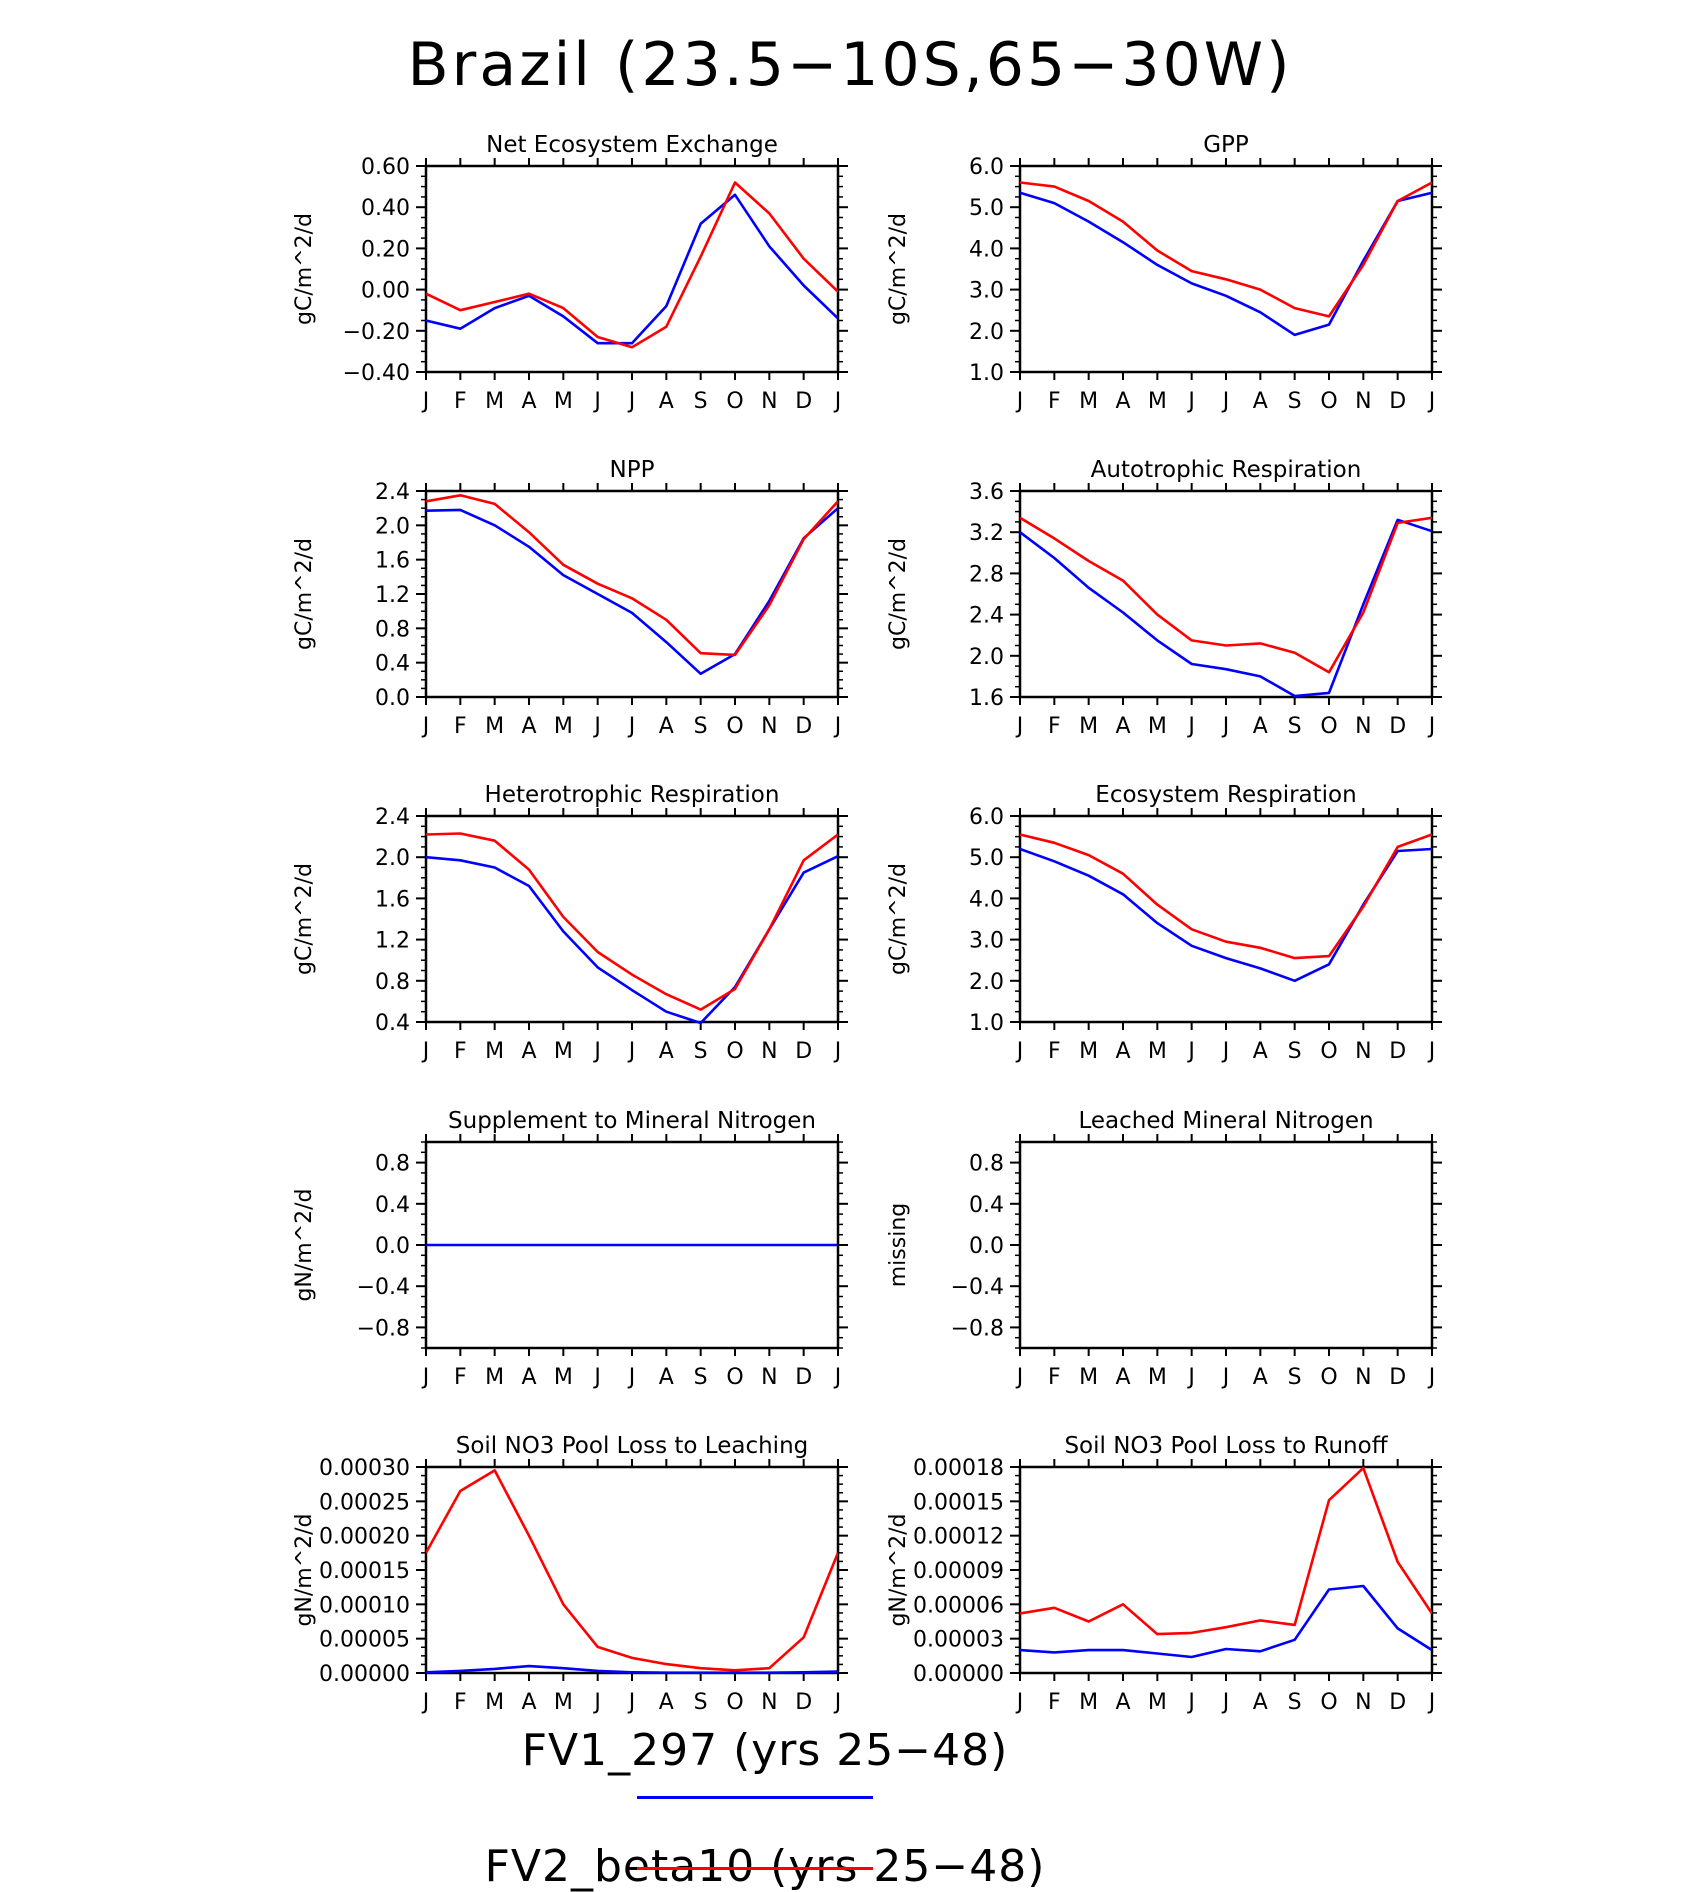 The width and height of the screenshot is (1700, 1892). Describe the element at coordinates (986, 574) in the screenshot. I see `y-tick-label: 2.8` at that location.